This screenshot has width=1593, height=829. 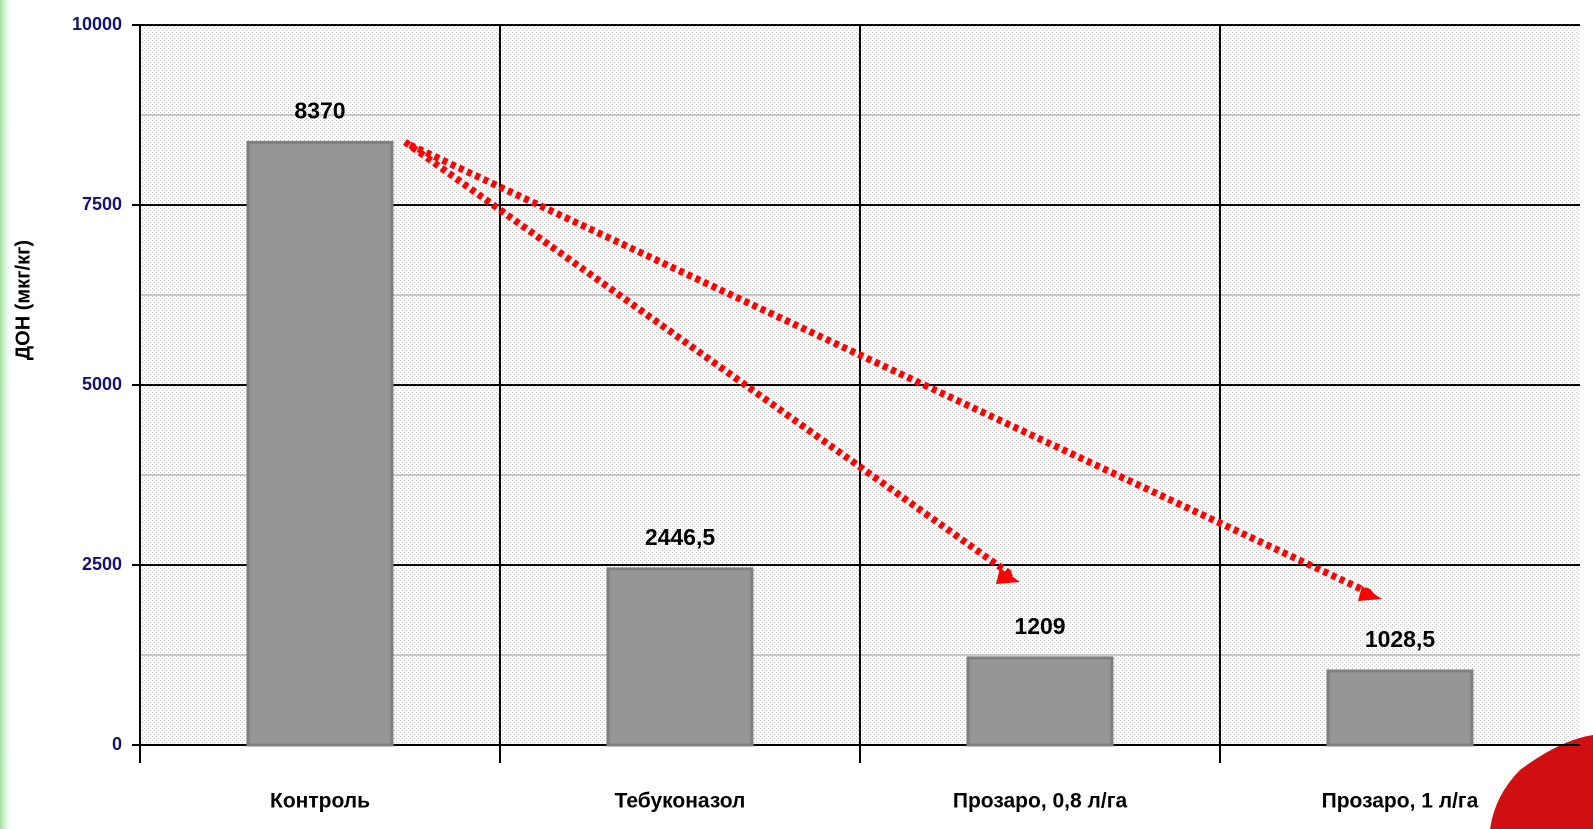 What do you see at coordinates (102, 204) in the screenshot?
I see `y-tick-label: 7500` at bounding box center [102, 204].